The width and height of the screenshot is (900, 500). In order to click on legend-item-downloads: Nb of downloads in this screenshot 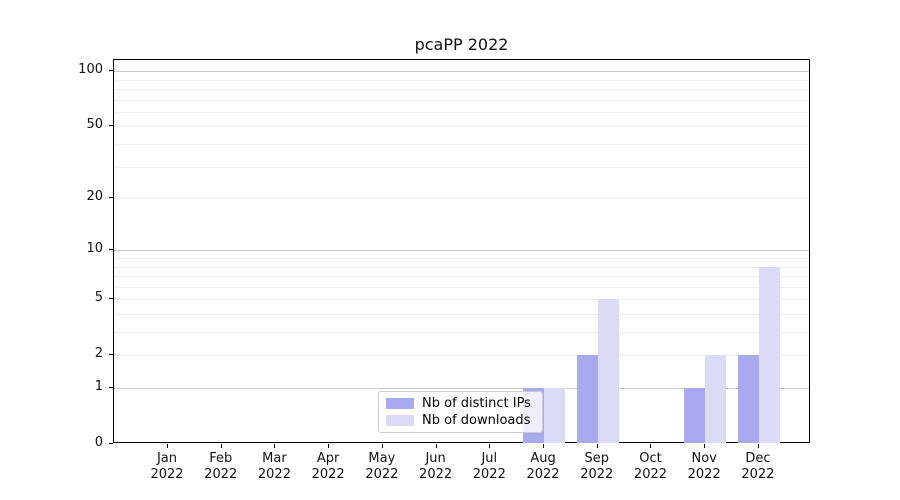, I will do `click(460, 420)`.